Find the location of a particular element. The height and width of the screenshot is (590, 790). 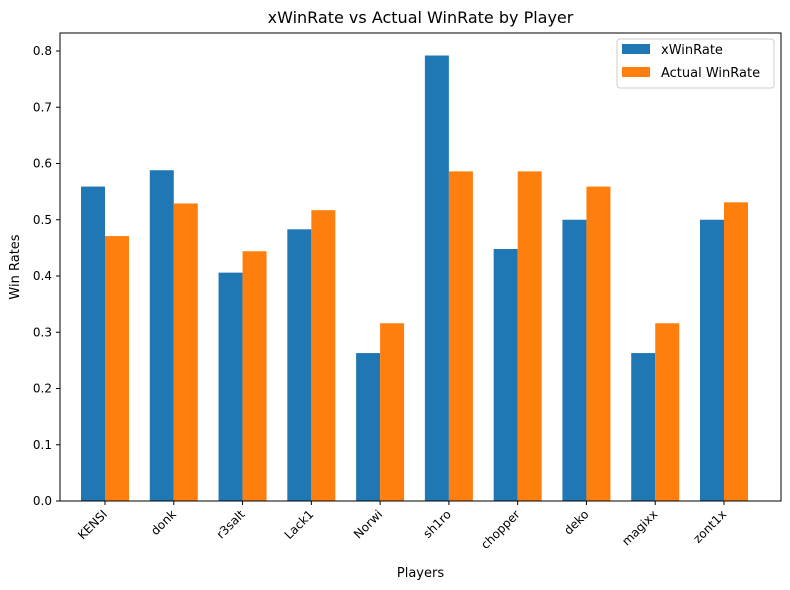

bar-xwinrate-deko is located at coordinates (574, 360).